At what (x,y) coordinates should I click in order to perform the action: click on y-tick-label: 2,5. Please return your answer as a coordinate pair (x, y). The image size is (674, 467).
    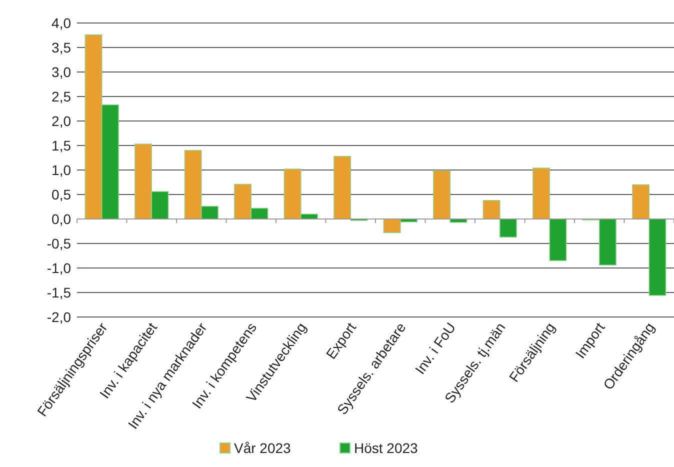
    Looking at the image, I should click on (62, 96).